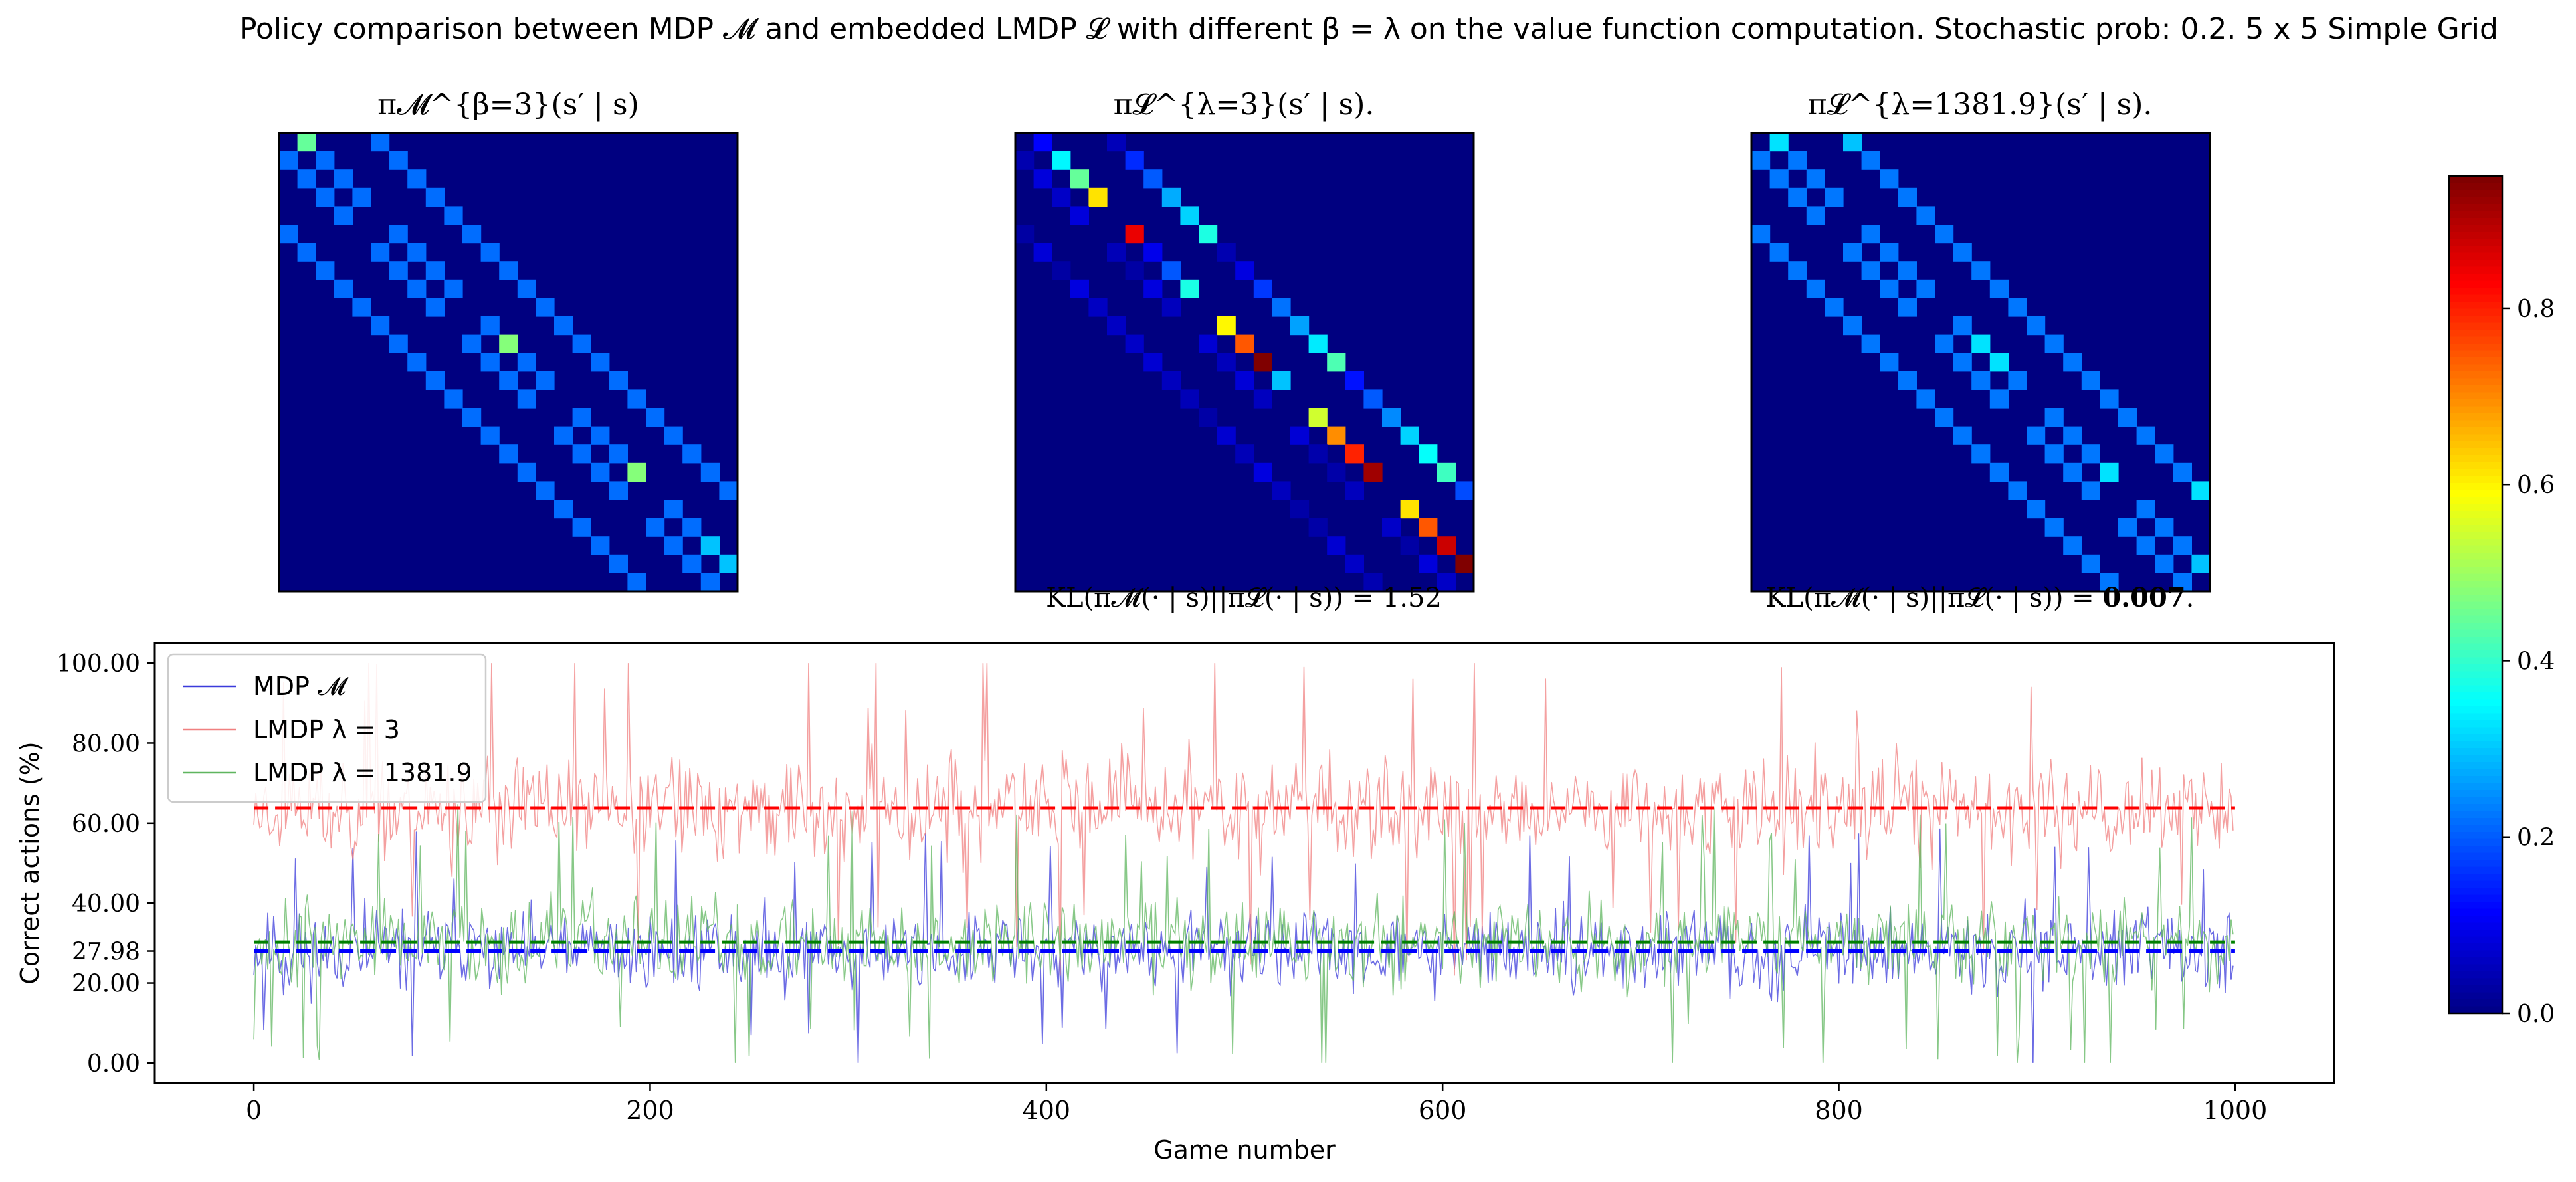 The image size is (2576, 1182). What do you see at coordinates (327, 728) in the screenshot?
I see `legend-box` at bounding box center [327, 728].